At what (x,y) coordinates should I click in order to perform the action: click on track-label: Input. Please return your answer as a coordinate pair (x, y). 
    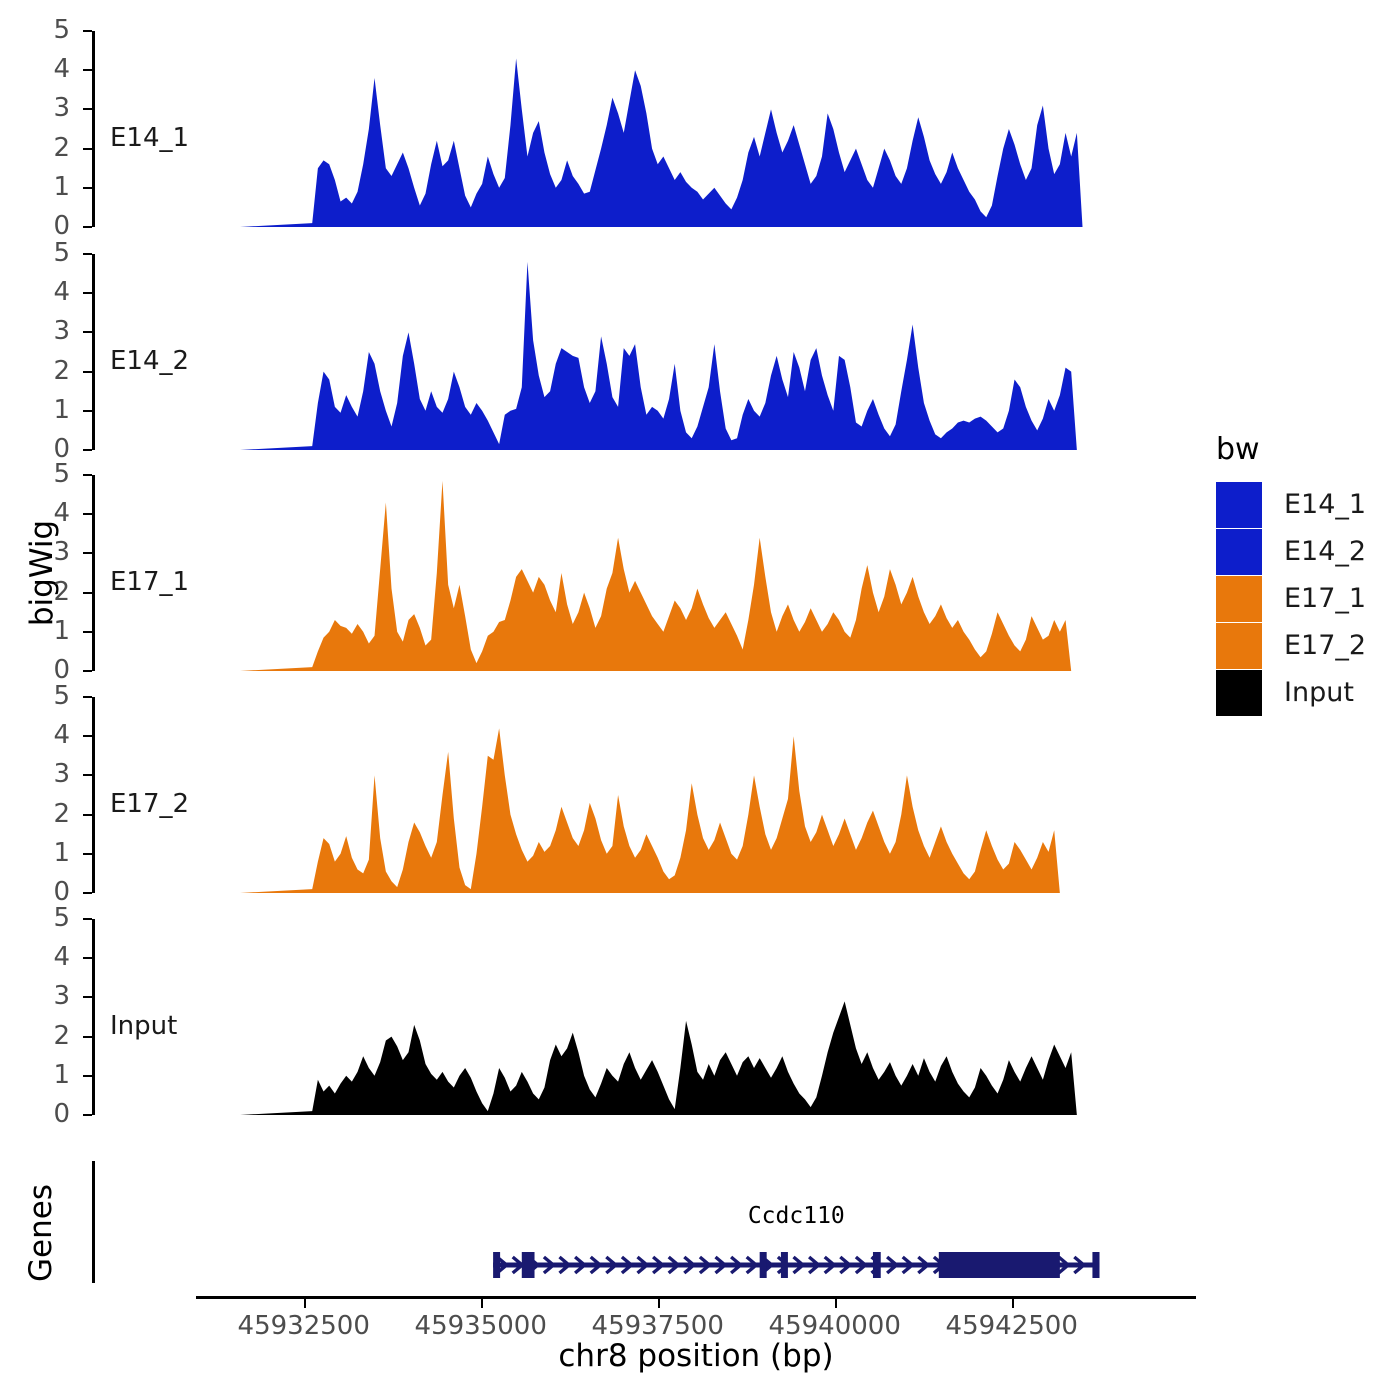
    Looking at the image, I should click on (144, 1026).